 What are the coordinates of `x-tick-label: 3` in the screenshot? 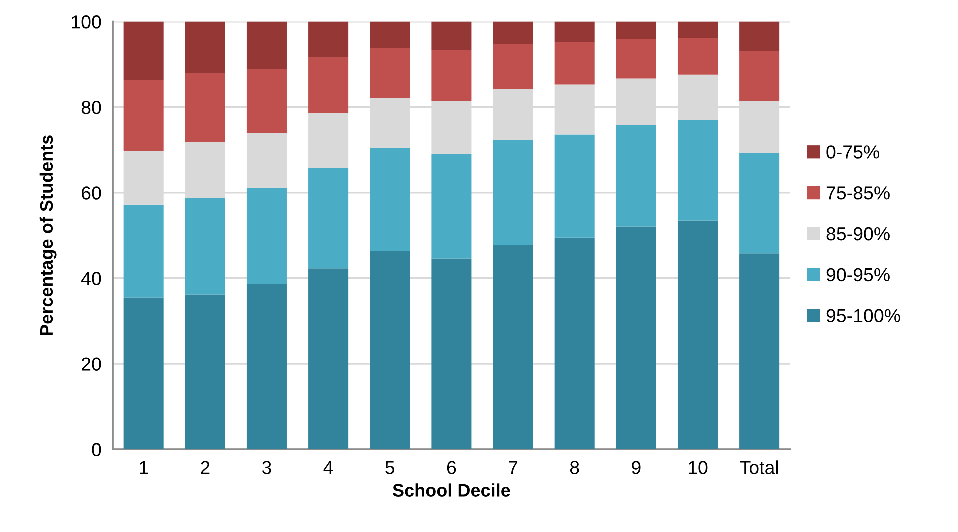 It's located at (267, 467).